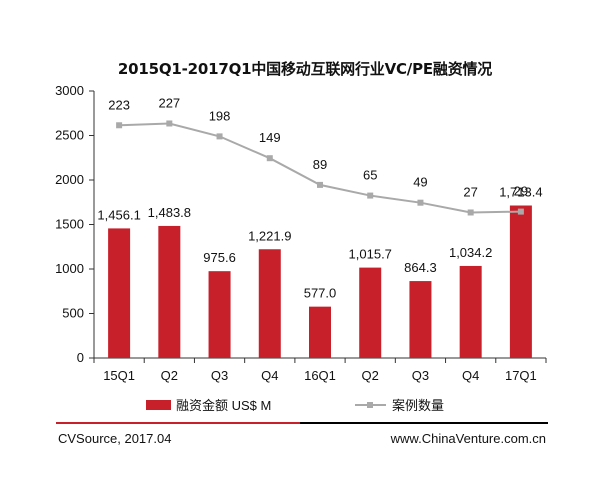 The width and height of the screenshot is (610, 500). What do you see at coordinates (118, 214) in the screenshot?
I see `bar-value-label: 1,456.1` at bounding box center [118, 214].